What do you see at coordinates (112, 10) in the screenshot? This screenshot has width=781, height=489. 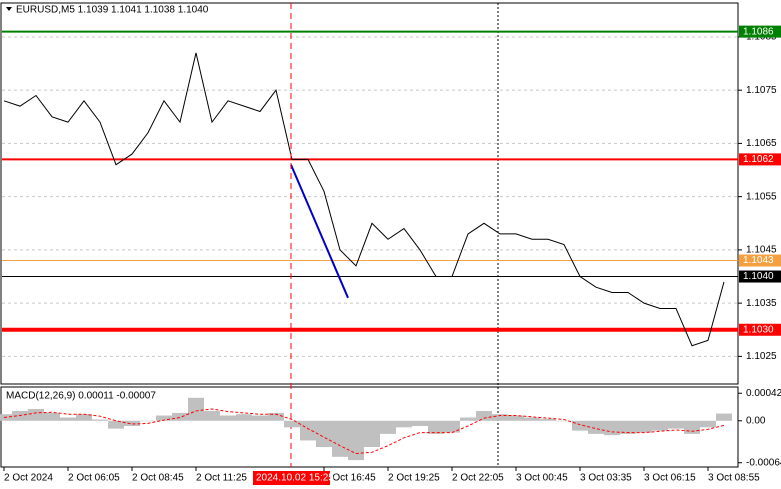 I see `chart-title: EURUSD,M5 1.1039 1.1041 1.1038 1.1040` at bounding box center [112, 10].